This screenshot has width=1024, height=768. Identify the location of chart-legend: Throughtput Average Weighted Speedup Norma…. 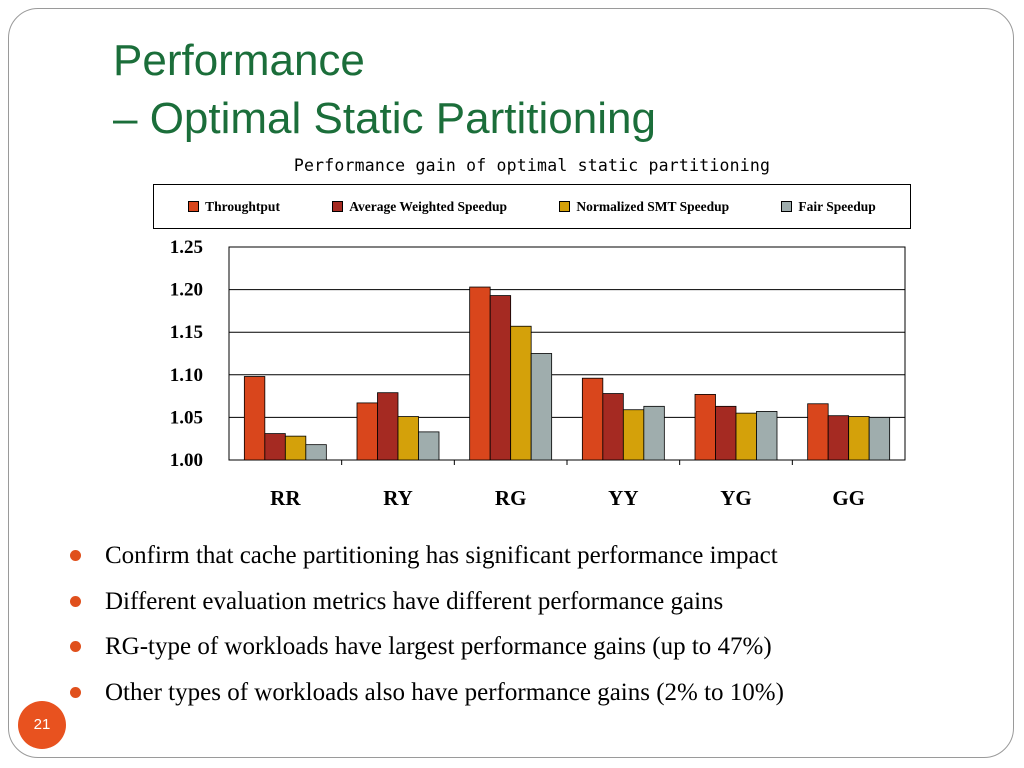
(532, 206).